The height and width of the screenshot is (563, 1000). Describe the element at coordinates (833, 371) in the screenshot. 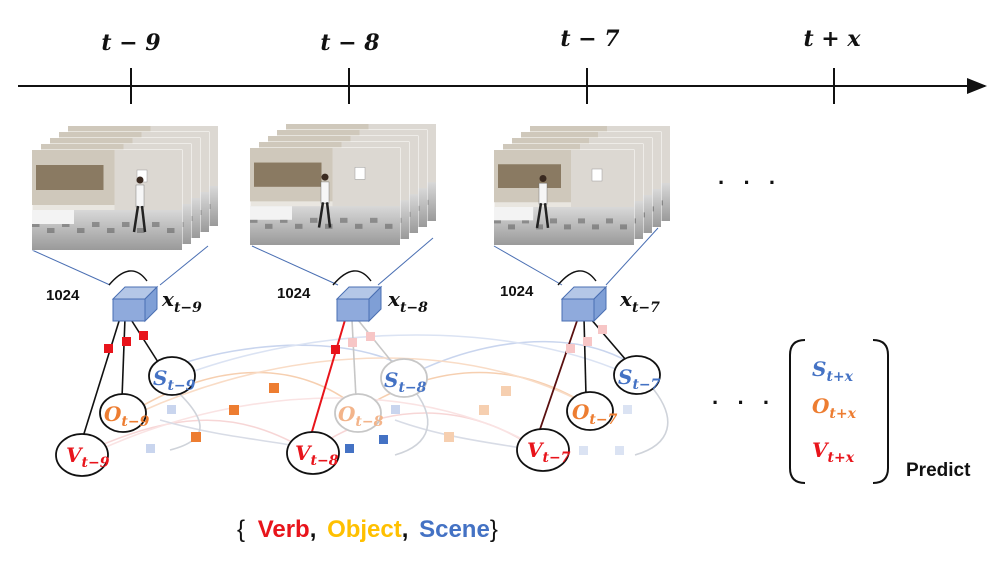

I see `pred-scene: St+x` at that location.